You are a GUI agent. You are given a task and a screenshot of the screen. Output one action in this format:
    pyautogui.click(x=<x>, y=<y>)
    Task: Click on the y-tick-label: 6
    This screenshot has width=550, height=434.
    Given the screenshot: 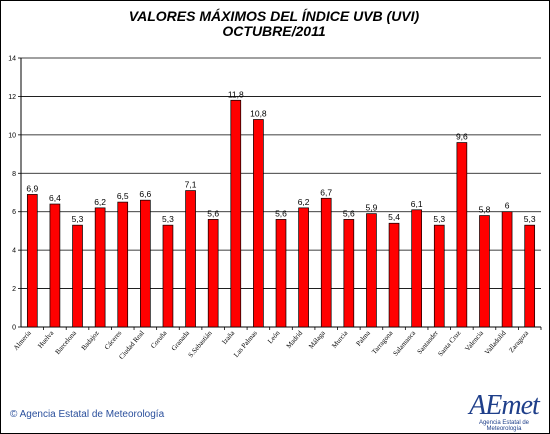 What is the action you would take?
    pyautogui.click(x=14, y=212)
    